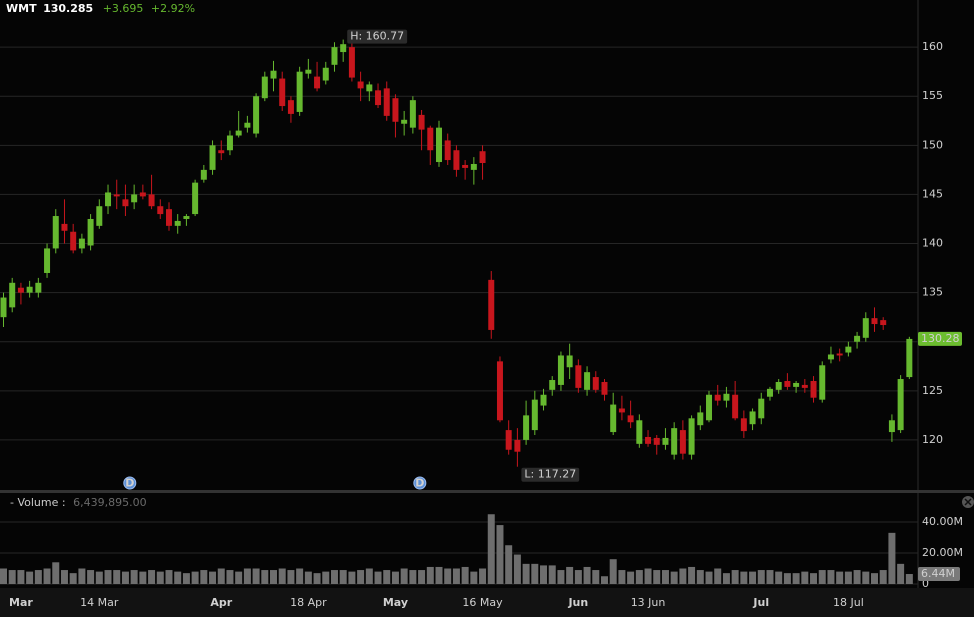 The image size is (974, 617). What do you see at coordinates (925, 583) in the screenshot?
I see `volume-tick-label: 0` at bounding box center [925, 583].